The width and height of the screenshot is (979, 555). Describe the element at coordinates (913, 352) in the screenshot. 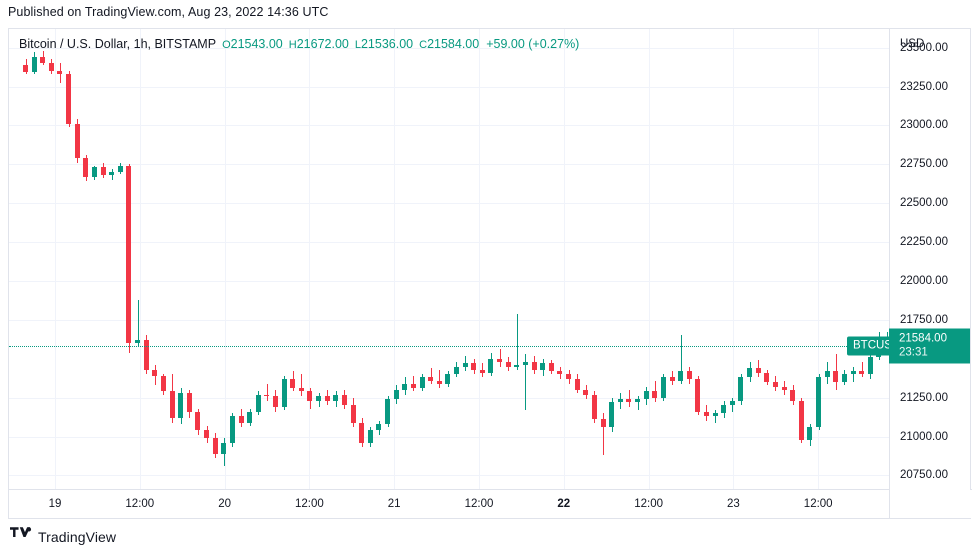

I see `current-price-countdown: 23:31` at that location.